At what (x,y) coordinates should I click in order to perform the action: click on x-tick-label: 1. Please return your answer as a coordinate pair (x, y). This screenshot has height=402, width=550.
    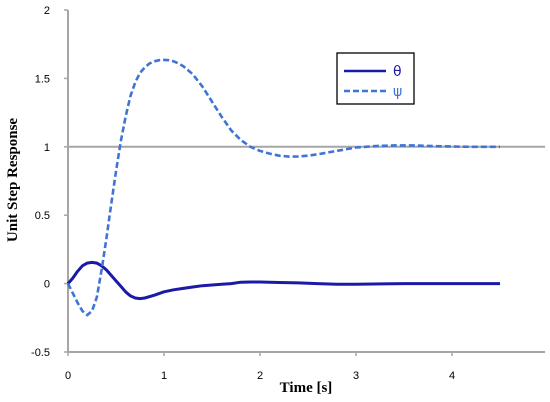
    Looking at the image, I should click on (164, 376).